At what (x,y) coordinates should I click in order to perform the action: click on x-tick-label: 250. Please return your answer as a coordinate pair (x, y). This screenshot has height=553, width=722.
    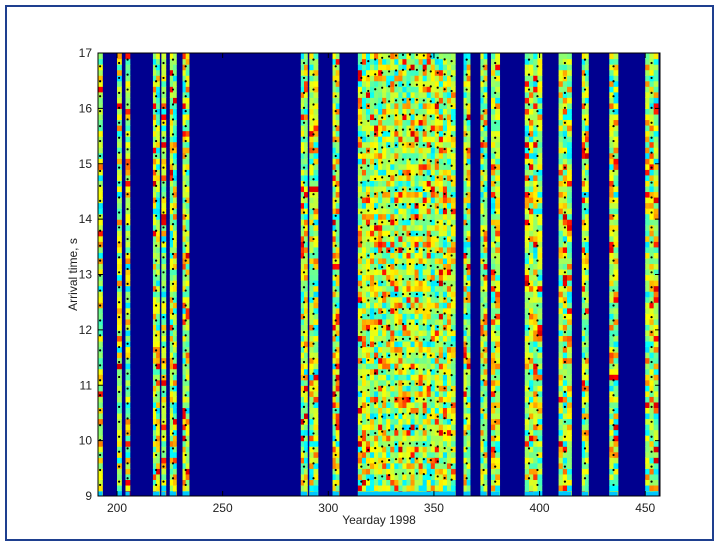
    Looking at the image, I should click on (223, 508).